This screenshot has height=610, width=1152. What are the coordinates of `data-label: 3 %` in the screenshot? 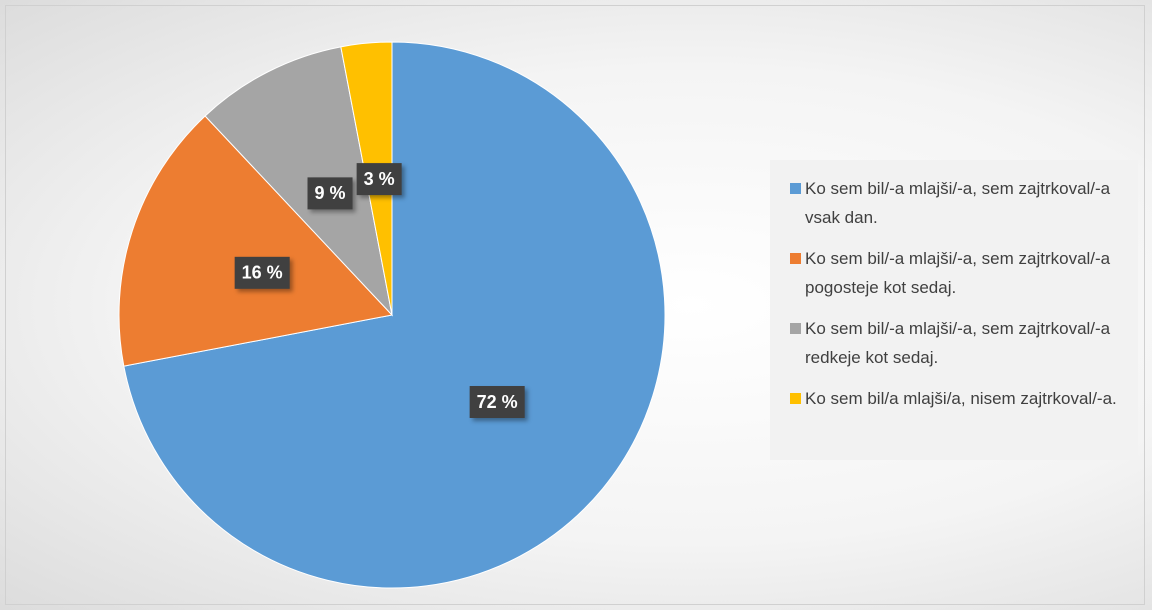 It's located at (379, 179).